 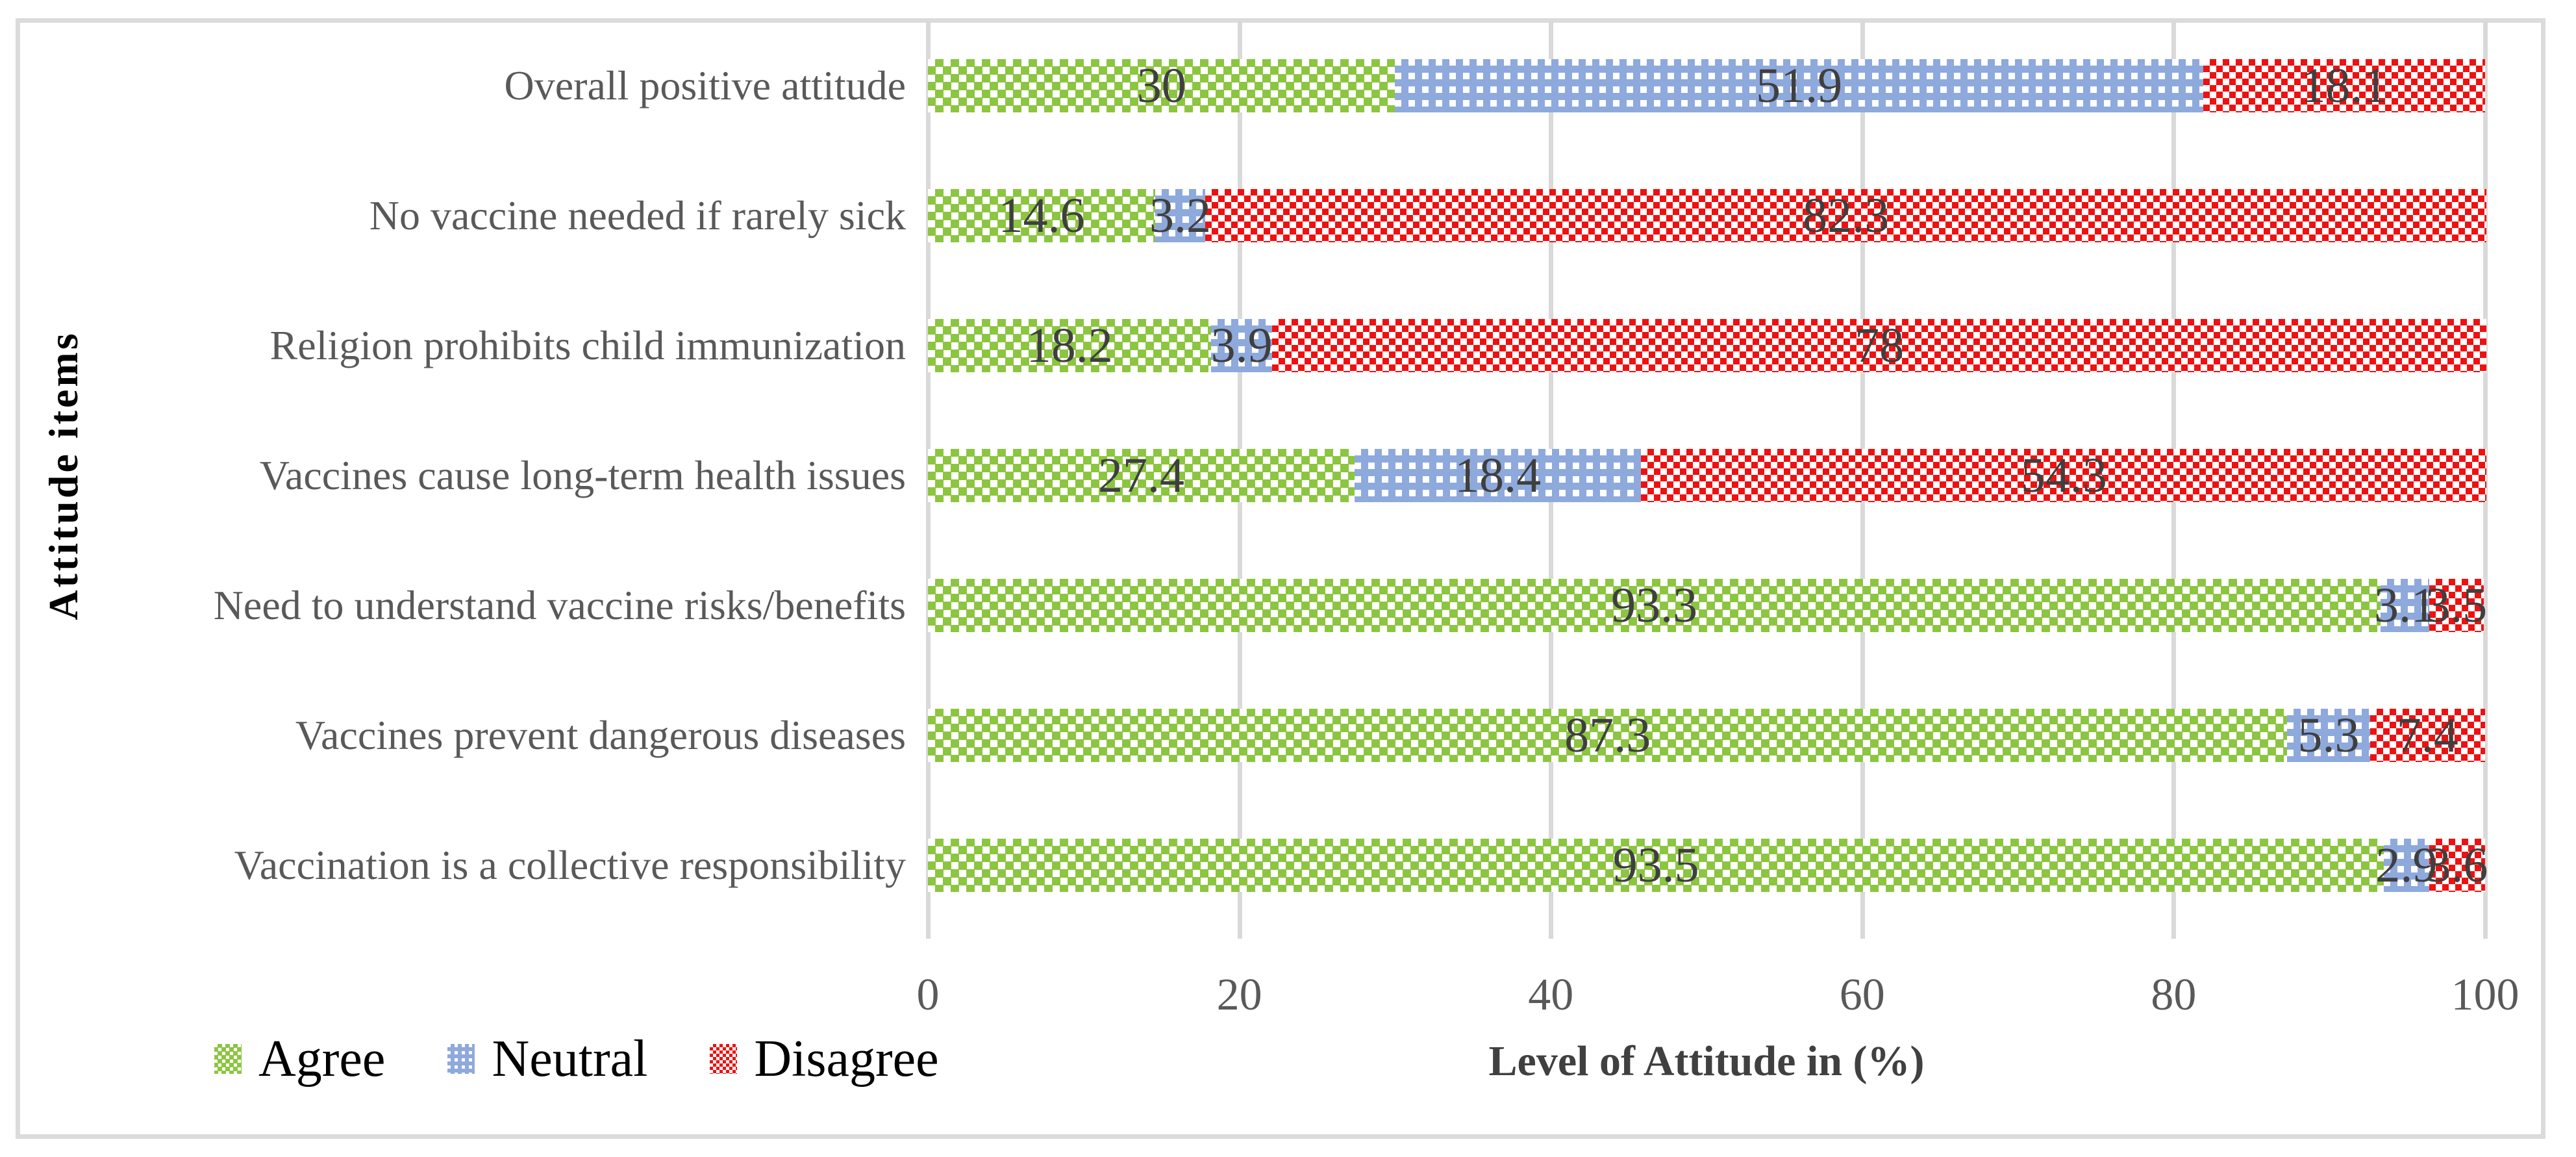 I want to click on category-label: Religion prohibits child immunization, so click(x=587, y=345).